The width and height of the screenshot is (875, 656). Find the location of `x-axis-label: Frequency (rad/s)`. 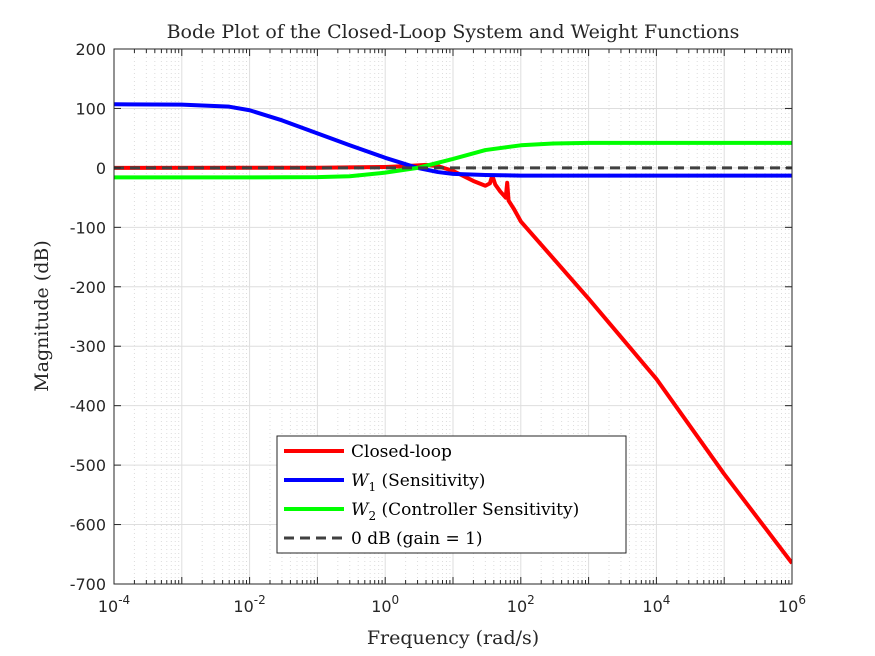

x-axis-label: Frequency (rad/s) is located at coordinates (453, 638).